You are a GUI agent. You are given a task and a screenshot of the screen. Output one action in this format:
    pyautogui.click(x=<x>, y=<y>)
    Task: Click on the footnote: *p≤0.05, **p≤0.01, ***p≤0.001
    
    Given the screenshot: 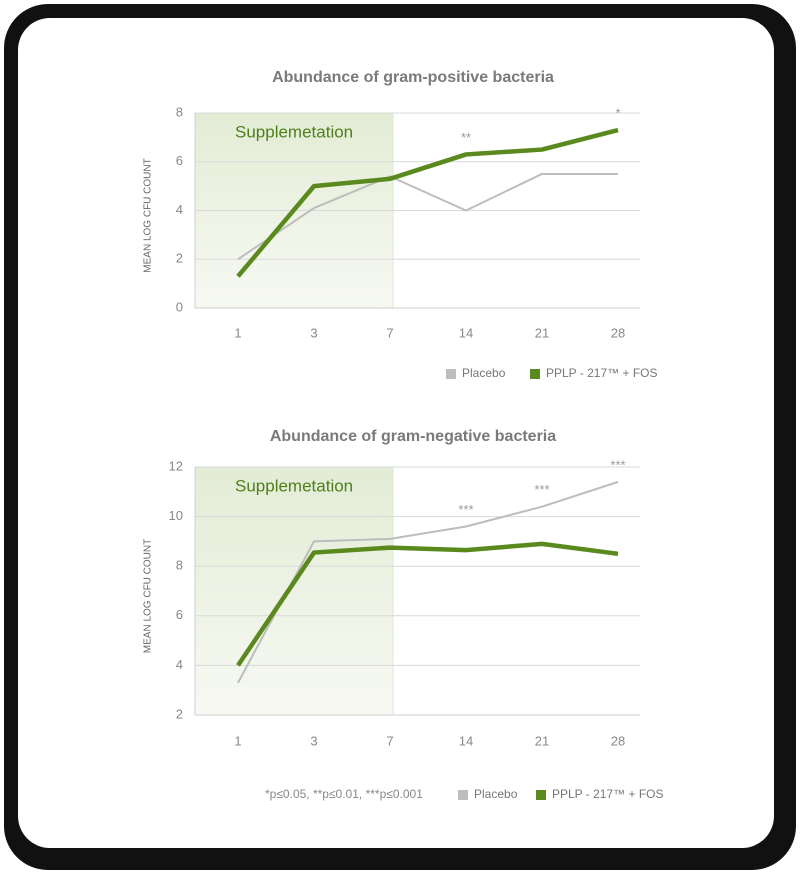 What is the action you would take?
    pyautogui.click(x=344, y=794)
    